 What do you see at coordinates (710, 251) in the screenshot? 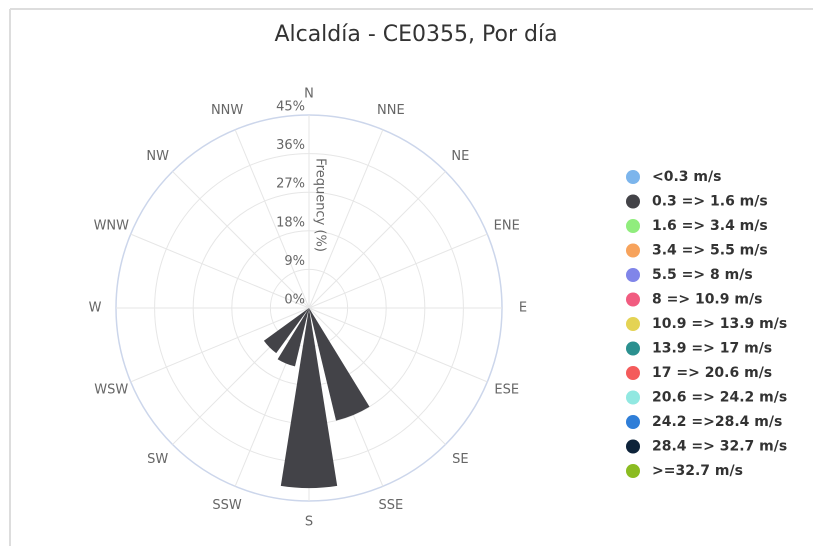
I see `legend-label: 3.4 => 5.5 m/s` at bounding box center [710, 251].